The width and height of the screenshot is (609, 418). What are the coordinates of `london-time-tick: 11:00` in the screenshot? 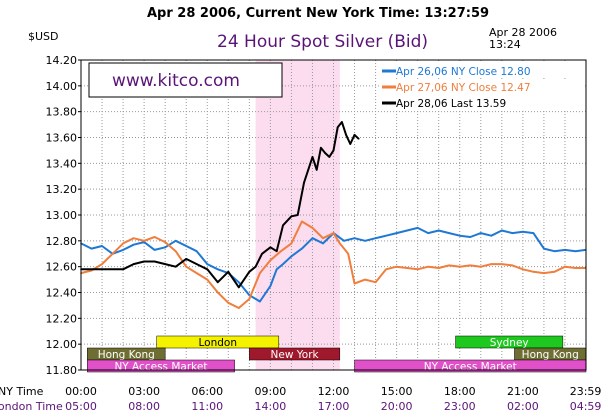 It's located at (207, 406).